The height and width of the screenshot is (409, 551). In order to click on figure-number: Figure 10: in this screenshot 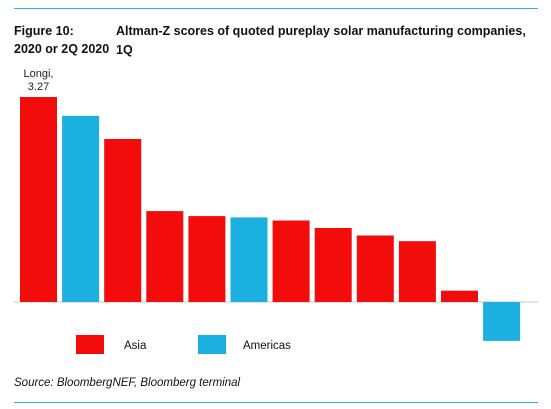, I will do `click(44, 31)`.